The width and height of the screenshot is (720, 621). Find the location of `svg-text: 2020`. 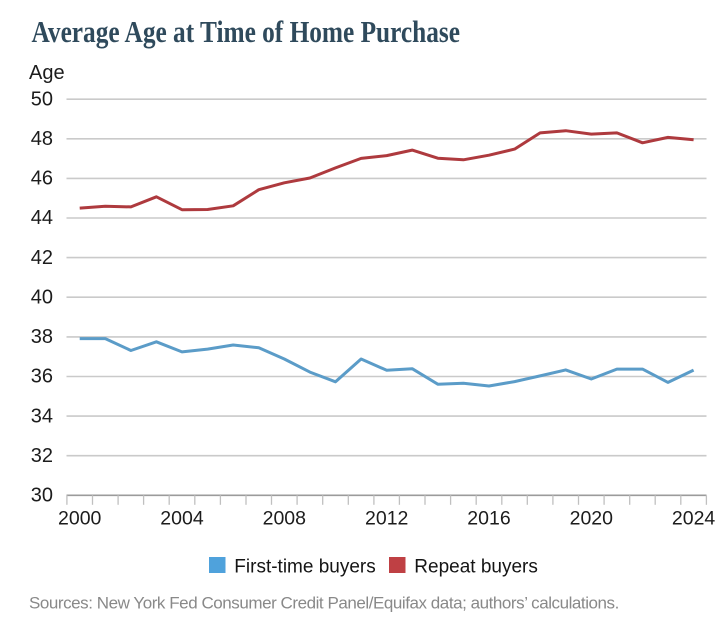

svg-text: 2020 is located at coordinates (592, 519).